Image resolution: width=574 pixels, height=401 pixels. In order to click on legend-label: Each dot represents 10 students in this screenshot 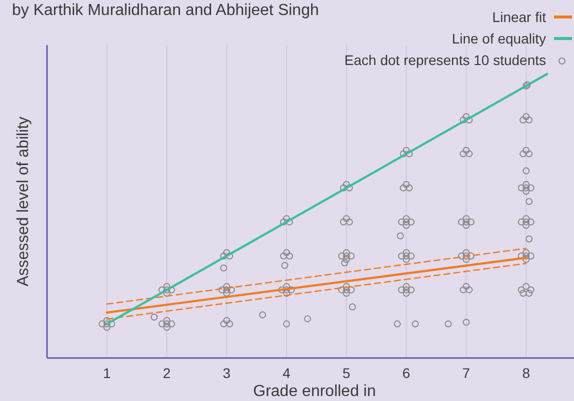, I will do `click(445, 60)`.